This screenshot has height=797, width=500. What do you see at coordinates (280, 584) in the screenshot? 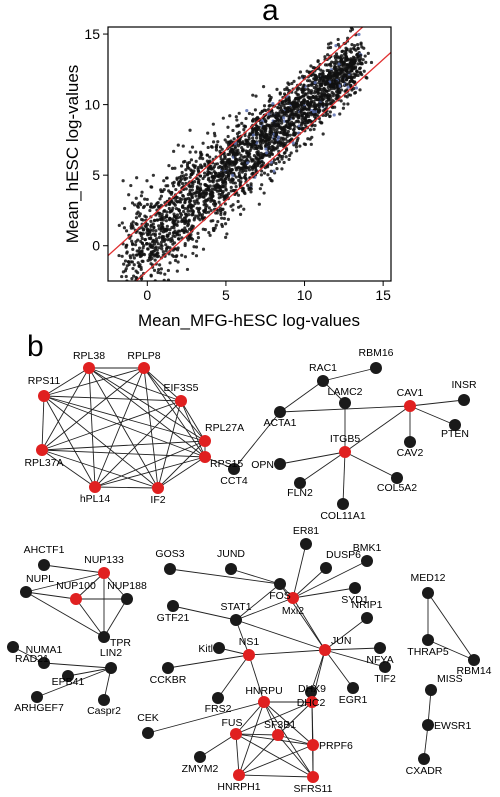
I see `network-node-fos` at bounding box center [280, 584].